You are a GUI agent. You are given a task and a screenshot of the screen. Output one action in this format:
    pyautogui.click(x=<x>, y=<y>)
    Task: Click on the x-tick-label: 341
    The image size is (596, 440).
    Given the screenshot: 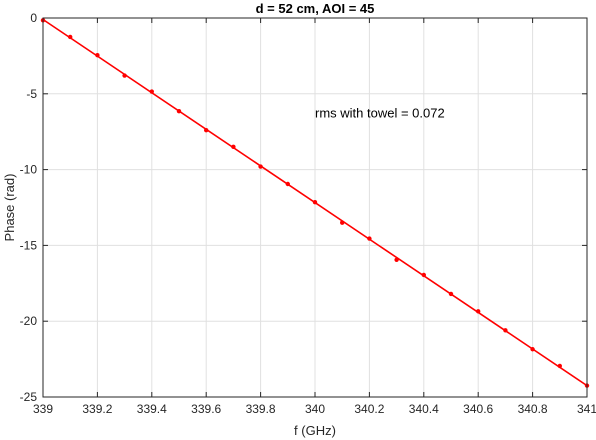 What is the action you would take?
    pyautogui.click(x=586, y=409)
    